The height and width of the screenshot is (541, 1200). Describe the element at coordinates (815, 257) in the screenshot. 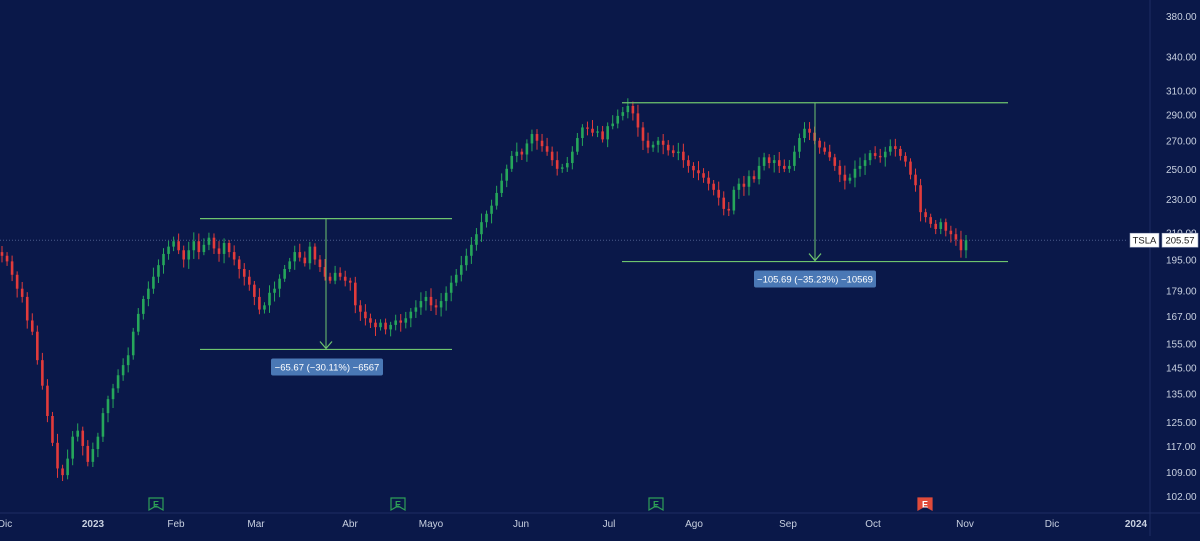

I see `measure-arrow-head` at that location.